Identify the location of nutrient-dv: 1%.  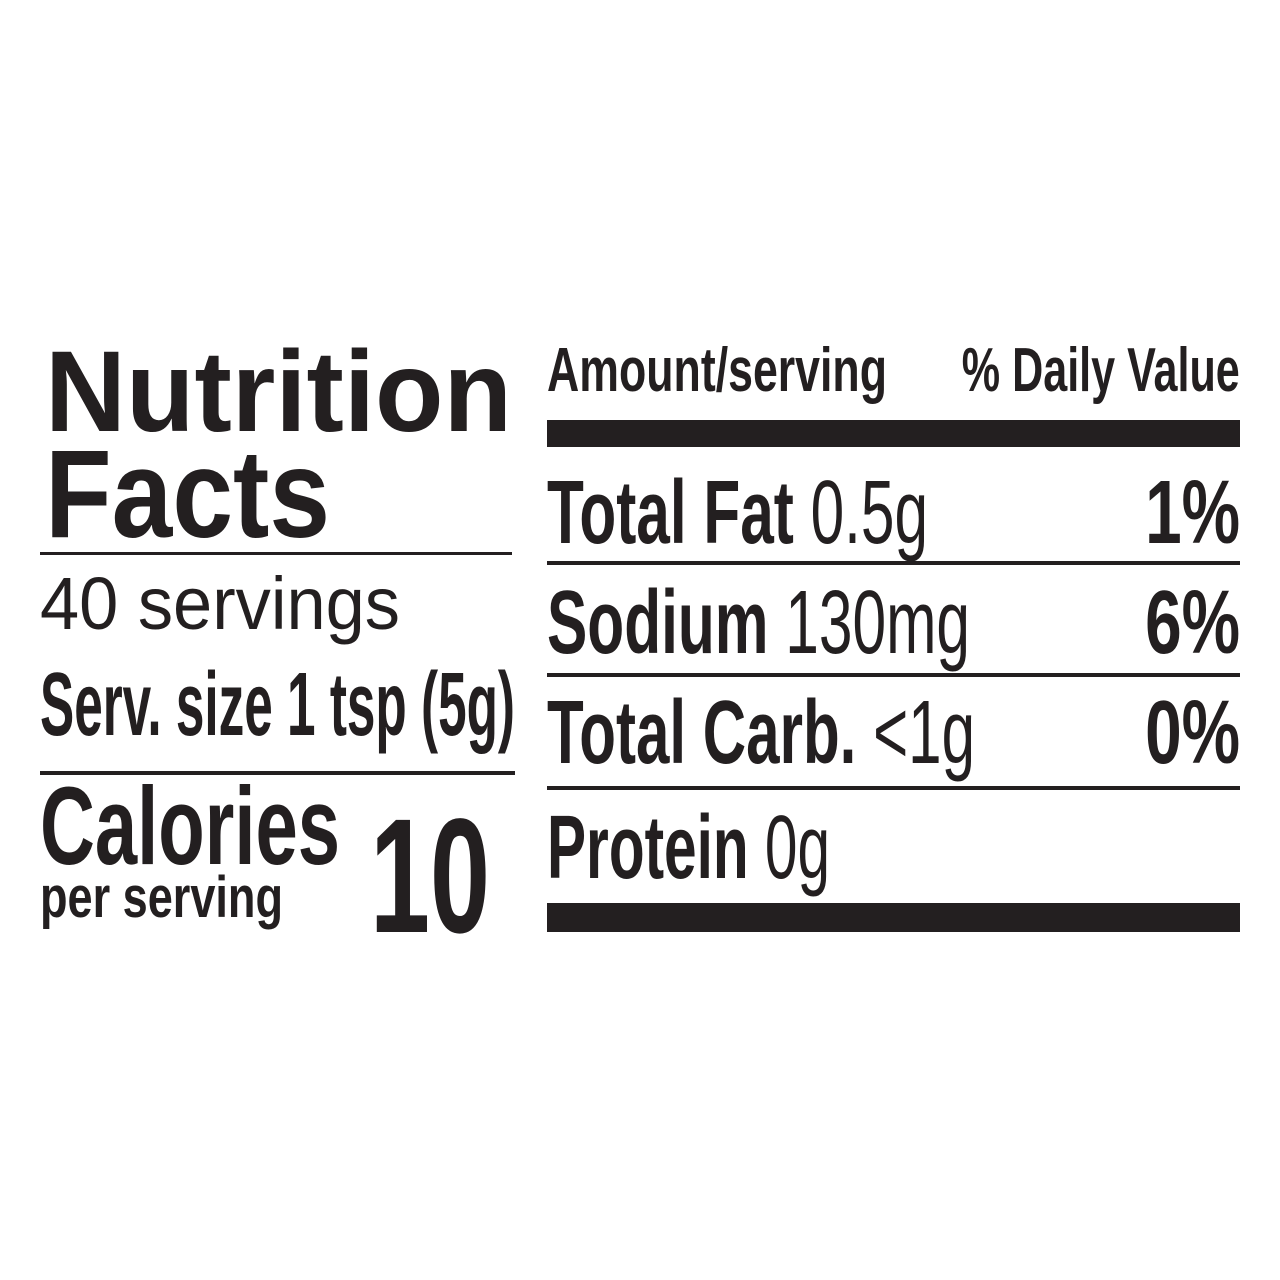
(1192, 513).